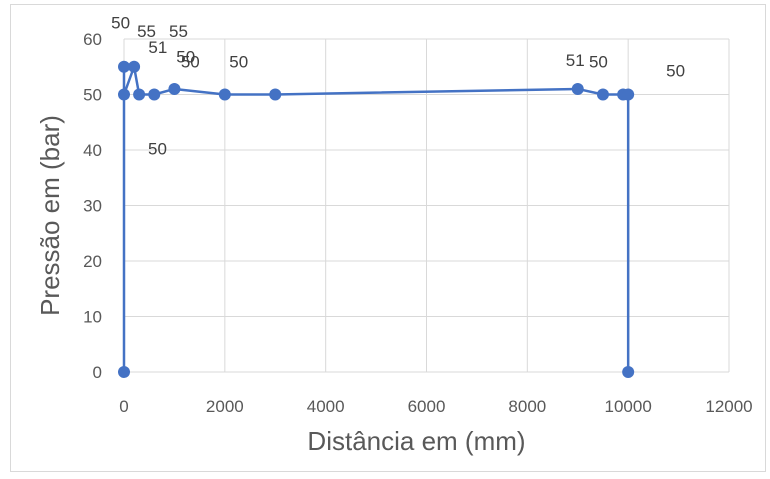 The width and height of the screenshot is (770, 479). What do you see at coordinates (416, 441) in the screenshot?
I see `x-axis-title: Distância em (mm)` at bounding box center [416, 441].